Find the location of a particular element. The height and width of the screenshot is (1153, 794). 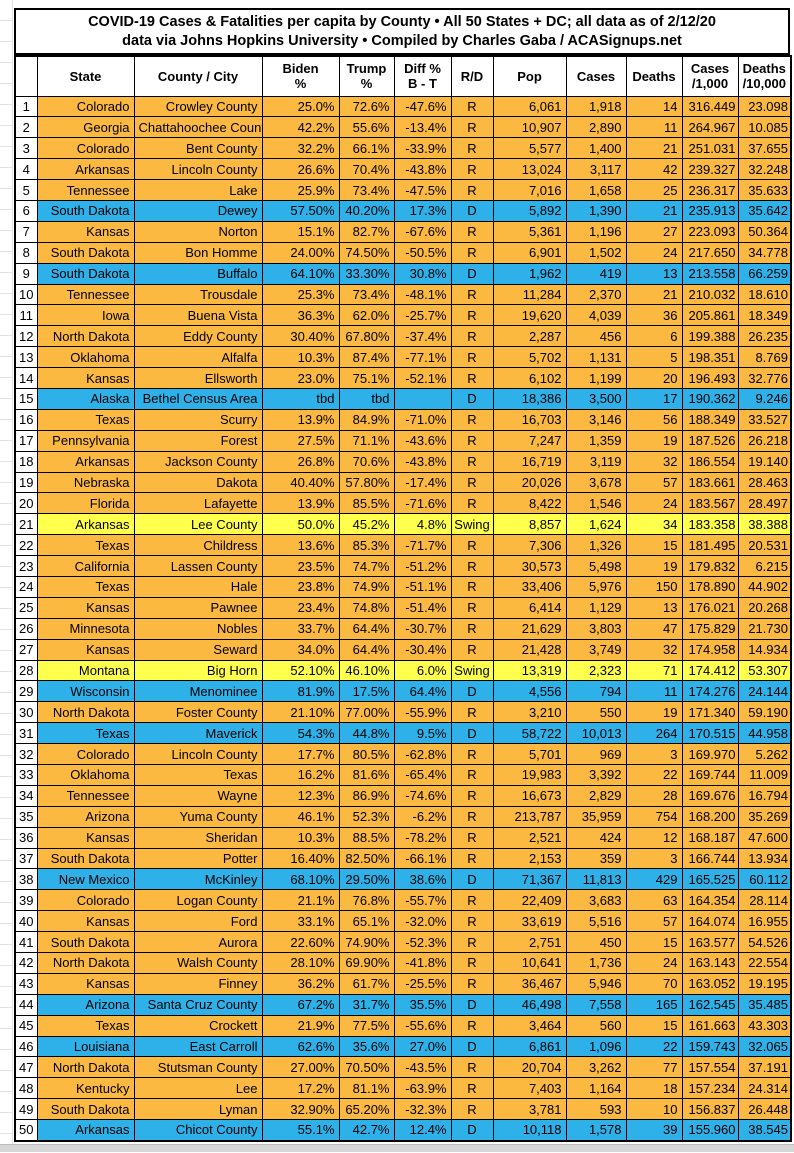

pop-cell: 2,751 is located at coordinates (529, 942).